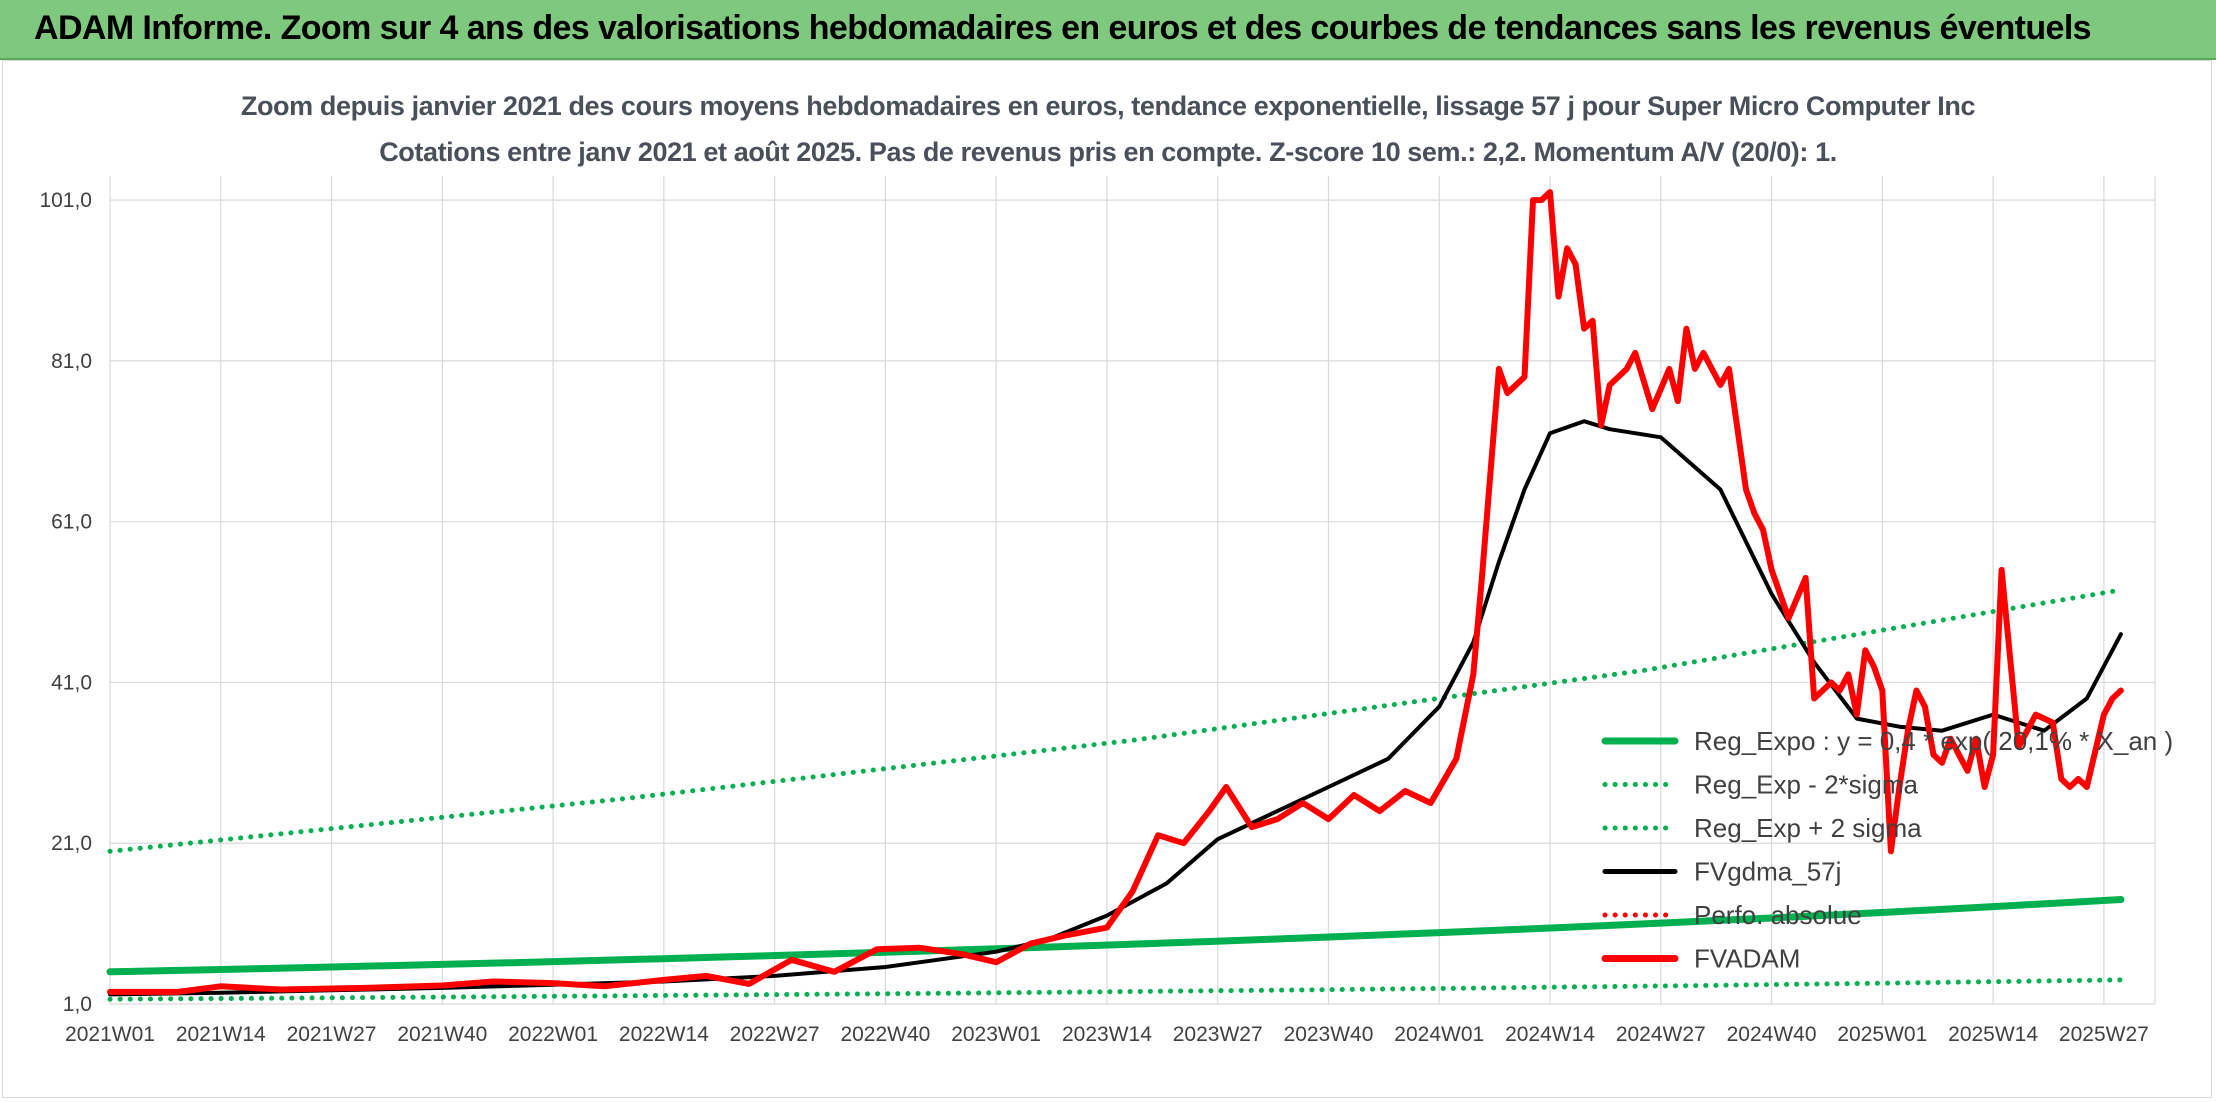  Describe the element at coordinates (1329, 1034) in the screenshot. I see `x-tick-label: 2023W40` at that location.